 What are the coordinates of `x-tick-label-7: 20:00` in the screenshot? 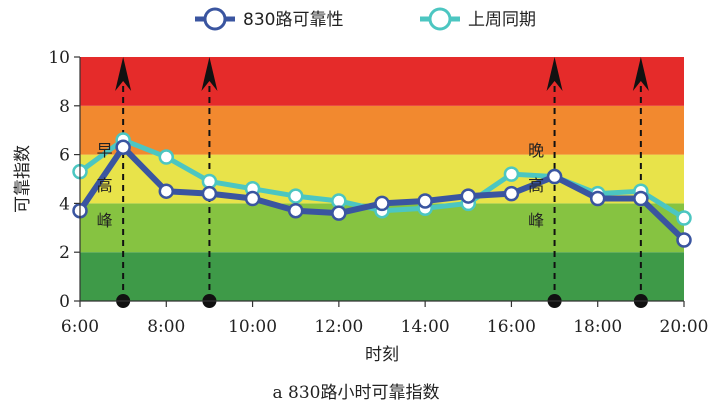 It's located at (684, 327).